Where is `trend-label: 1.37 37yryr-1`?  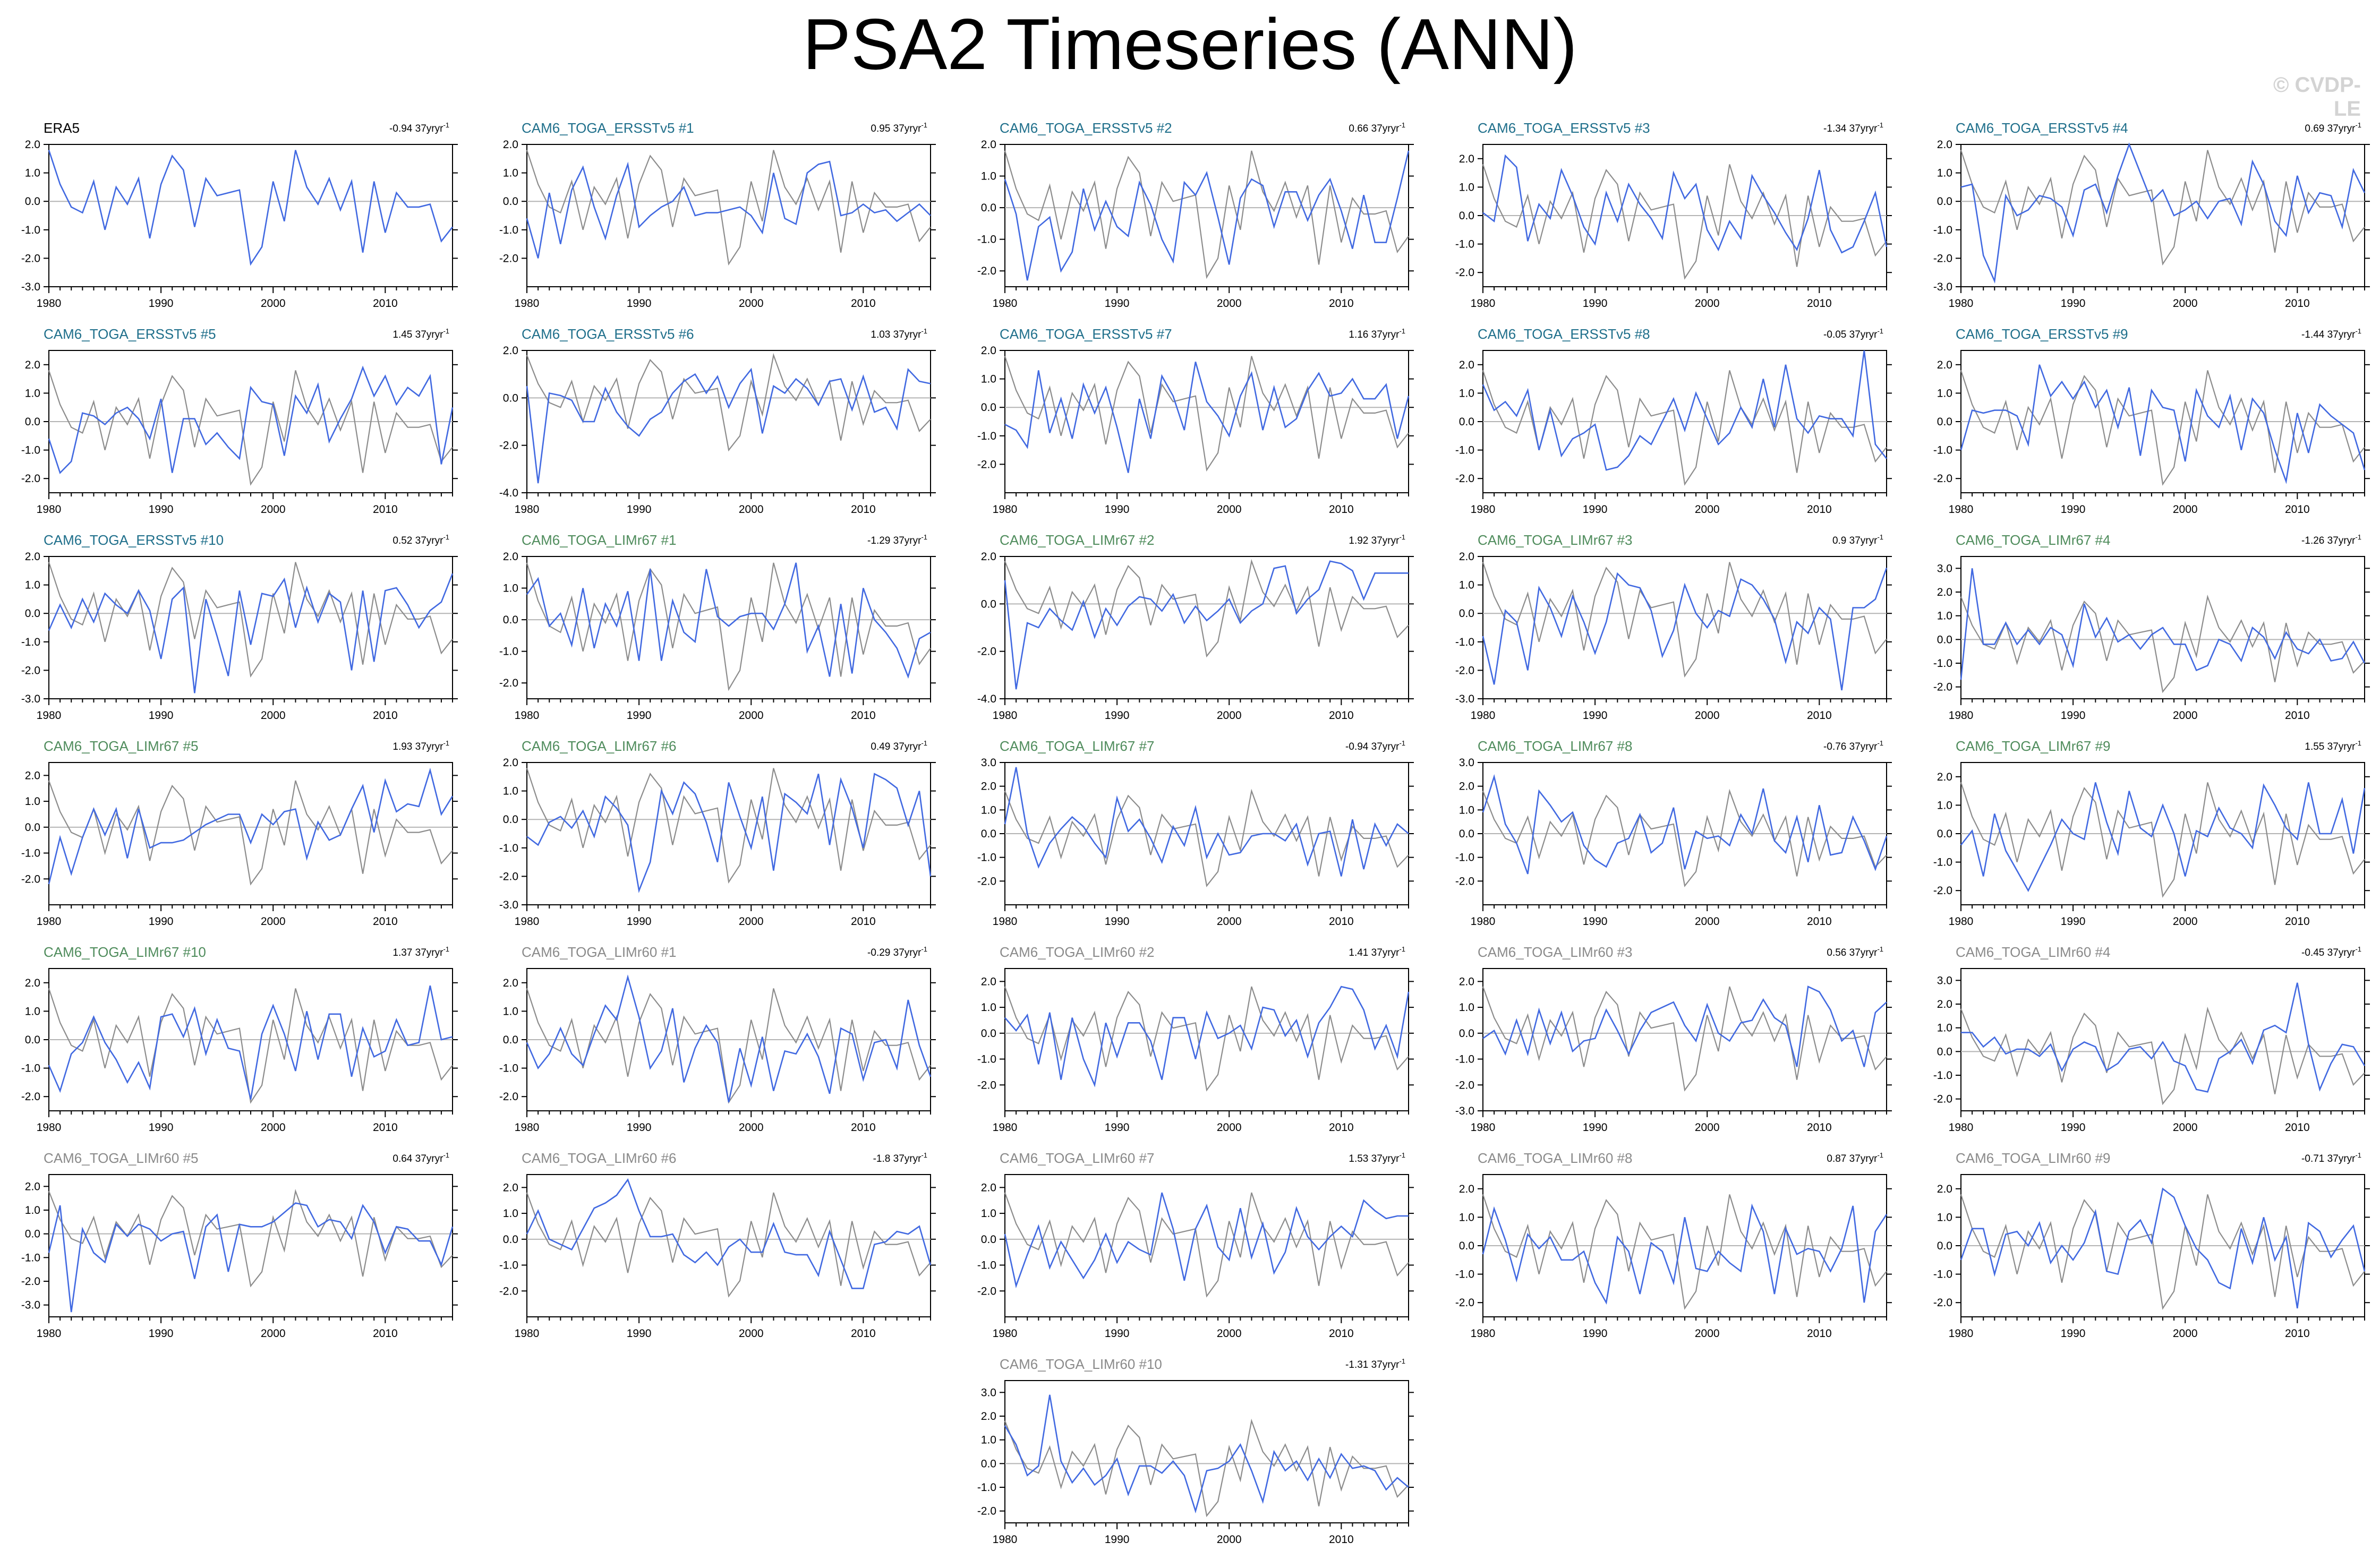 trend-label: 1.37 37yryr-1 is located at coordinates (421, 951).